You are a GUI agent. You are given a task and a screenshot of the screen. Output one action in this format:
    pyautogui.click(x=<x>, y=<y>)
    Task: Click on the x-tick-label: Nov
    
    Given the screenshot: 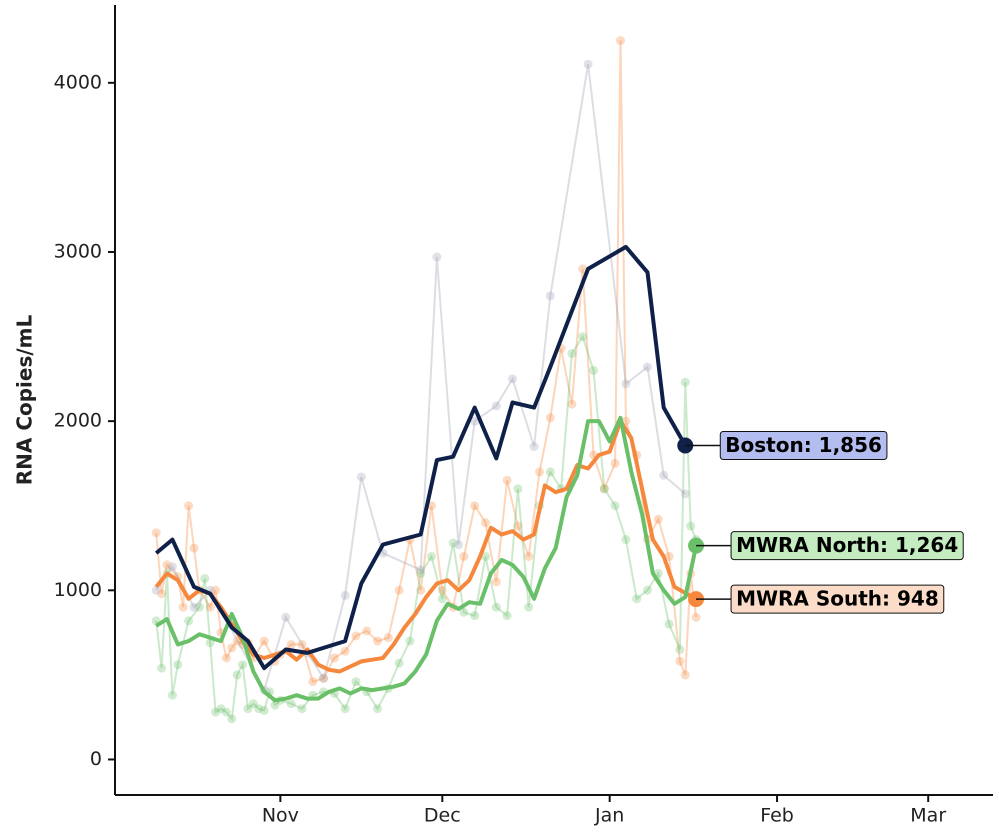 What is the action you would take?
    pyautogui.click(x=280, y=816)
    